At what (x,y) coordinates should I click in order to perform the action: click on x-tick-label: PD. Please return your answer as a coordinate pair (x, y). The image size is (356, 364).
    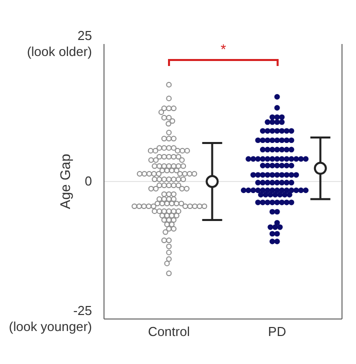
    Looking at the image, I should click on (277, 332).